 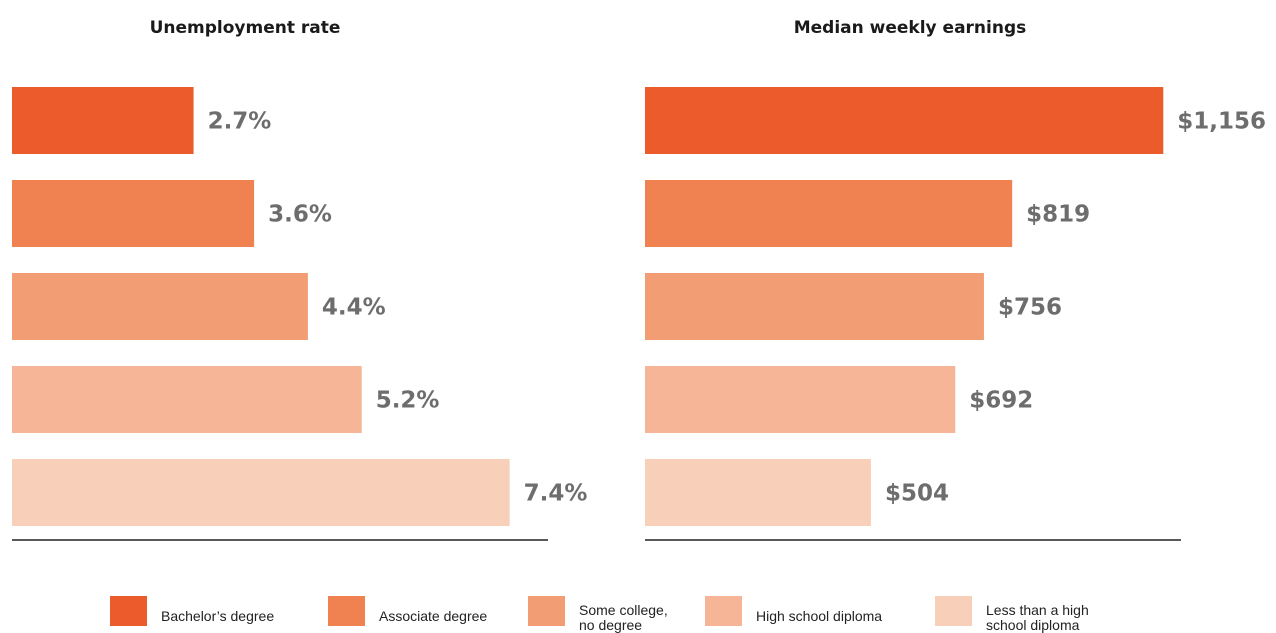 What do you see at coordinates (103, 120) in the screenshot?
I see `unemployment-bar-bachelors` at bounding box center [103, 120].